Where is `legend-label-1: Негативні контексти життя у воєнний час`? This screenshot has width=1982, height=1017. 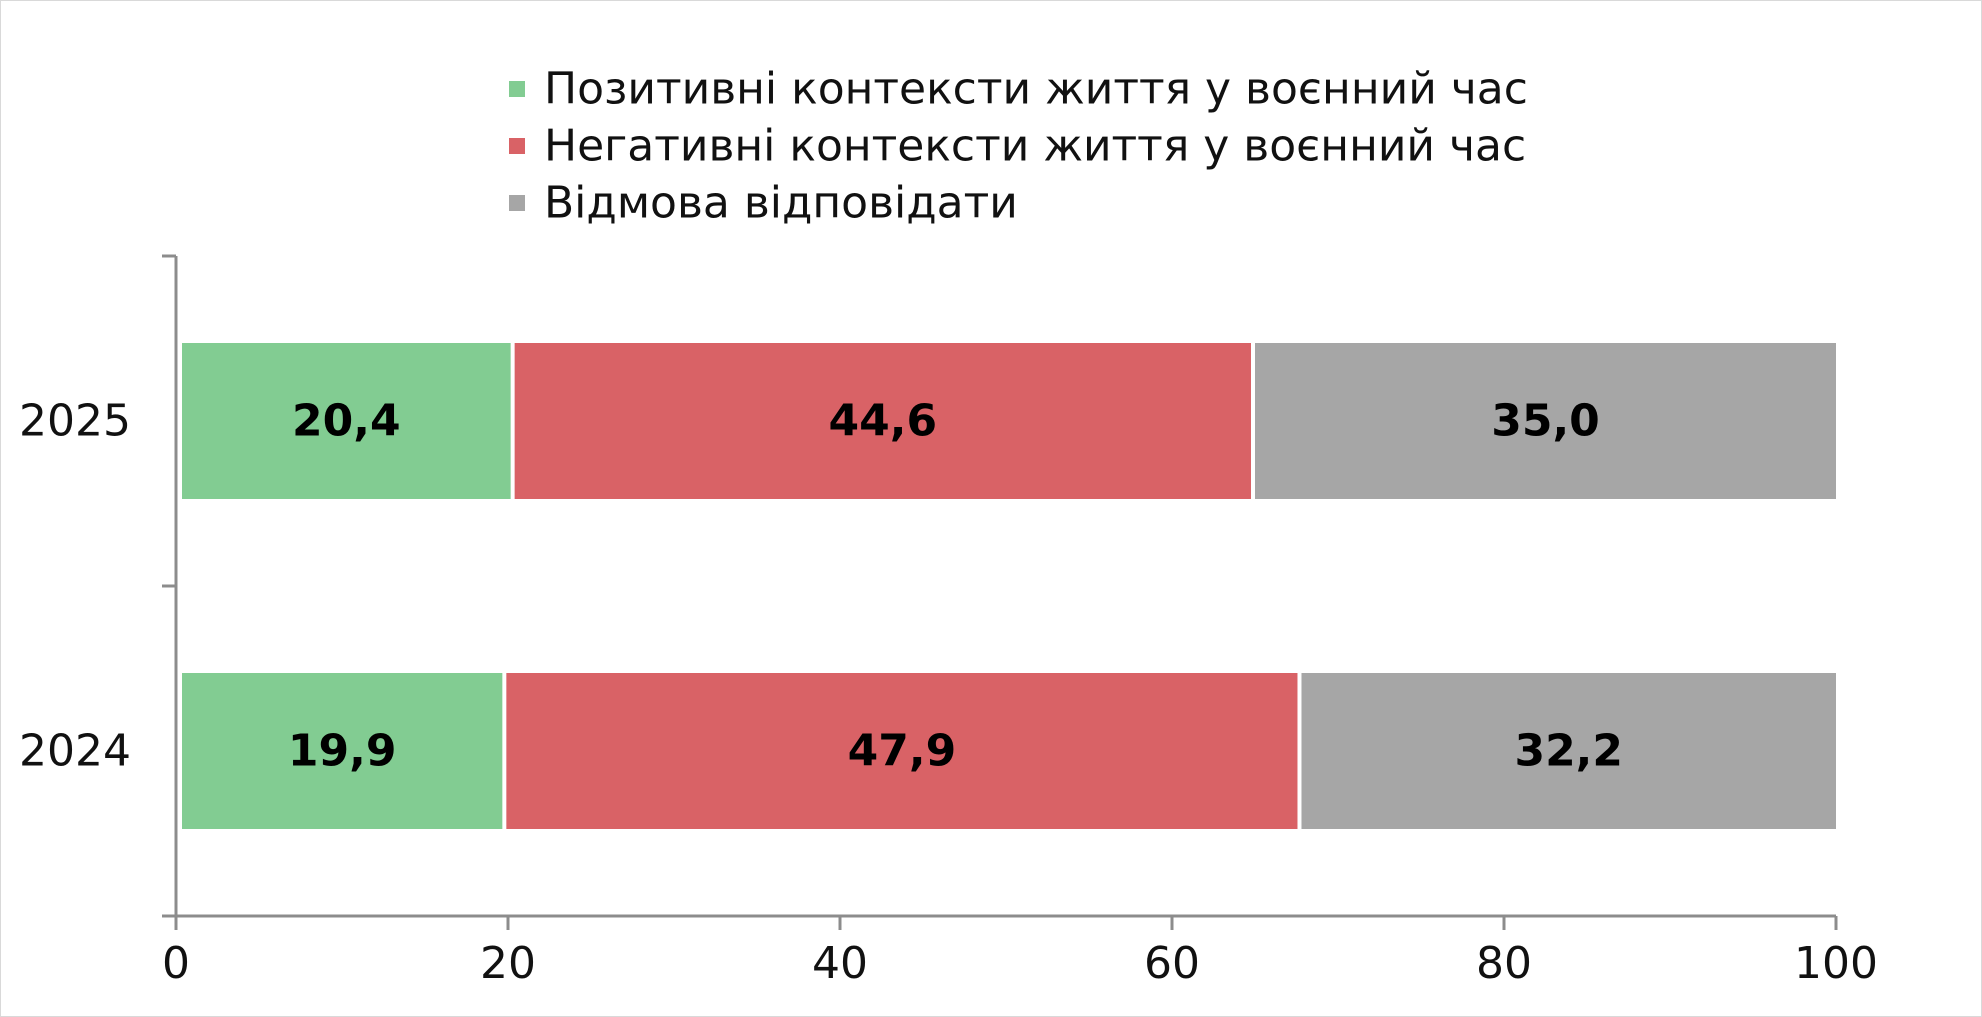 legend-label-1: Негативні контексти життя у воєнний час is located at coordinates (1035, 146).